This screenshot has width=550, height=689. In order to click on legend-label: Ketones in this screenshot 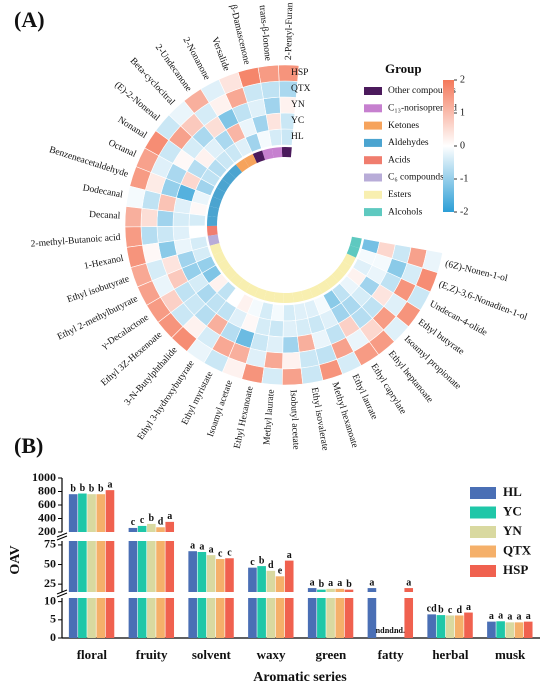, I will do `click(403, 126)`.